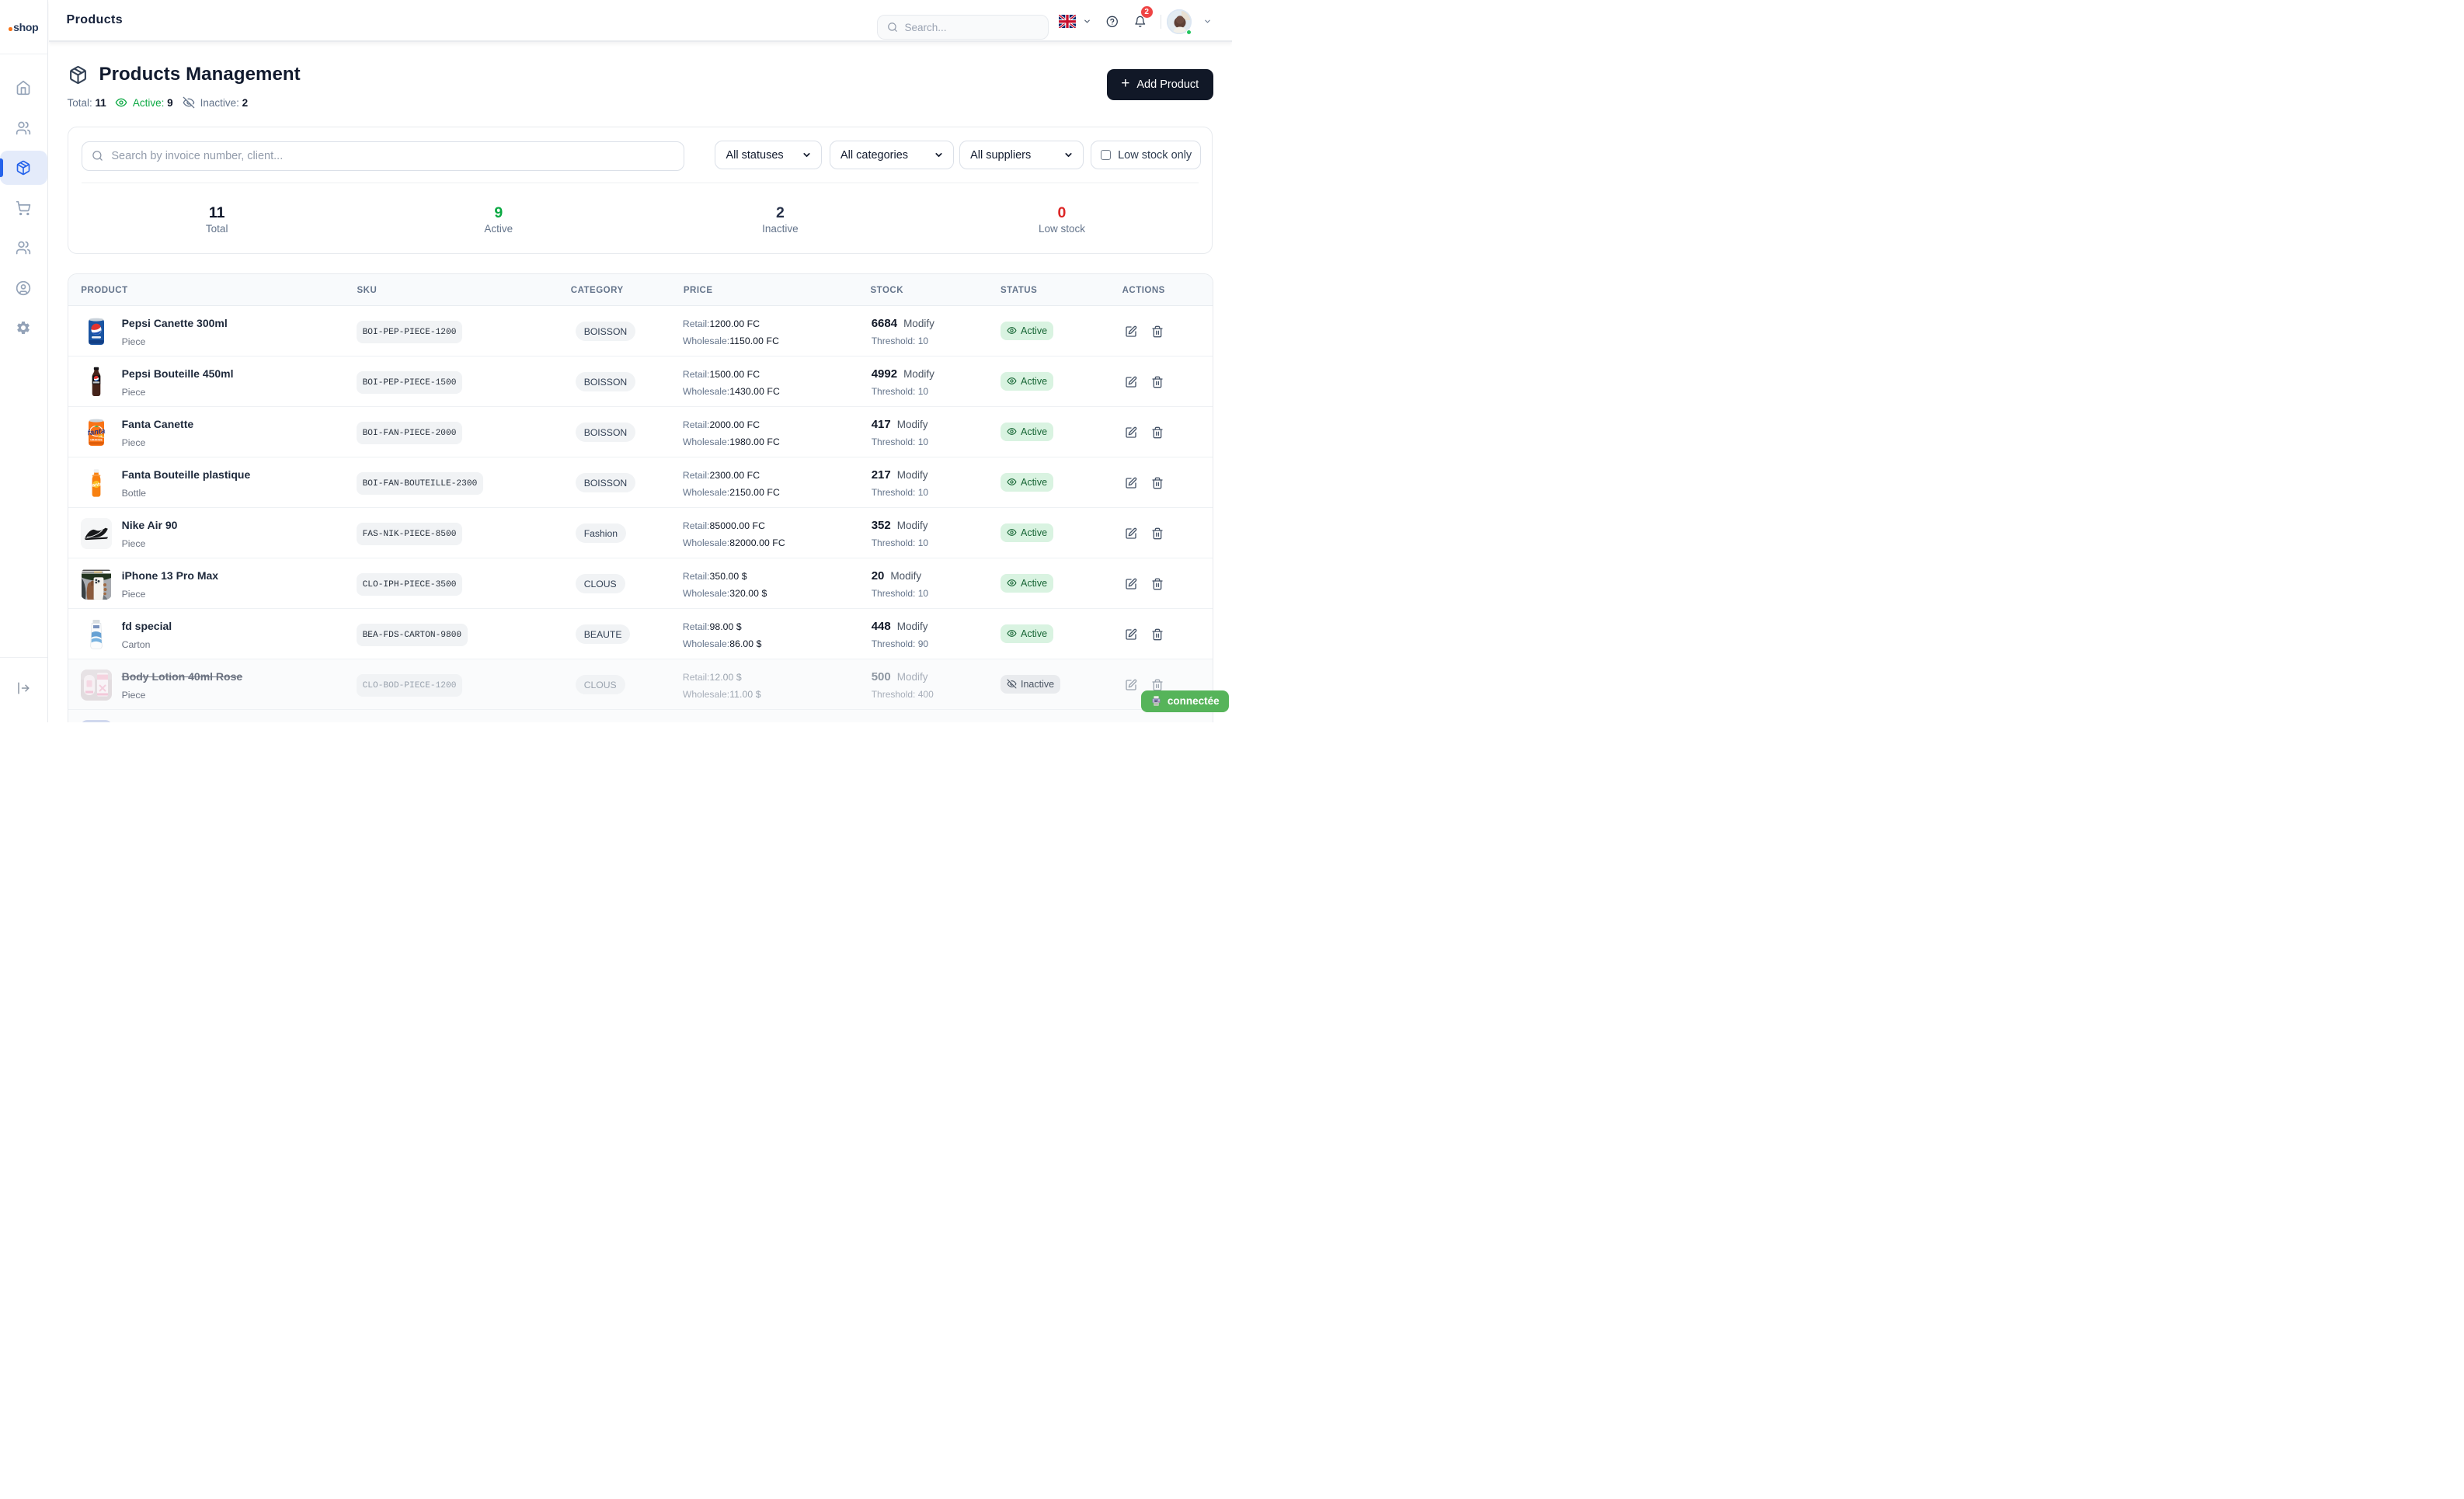 This screenshot has height=1499, width=2464. Describe the element at coordinates (96, 439) in the screenshot. I see `svg-text: ORANGE` at that location.